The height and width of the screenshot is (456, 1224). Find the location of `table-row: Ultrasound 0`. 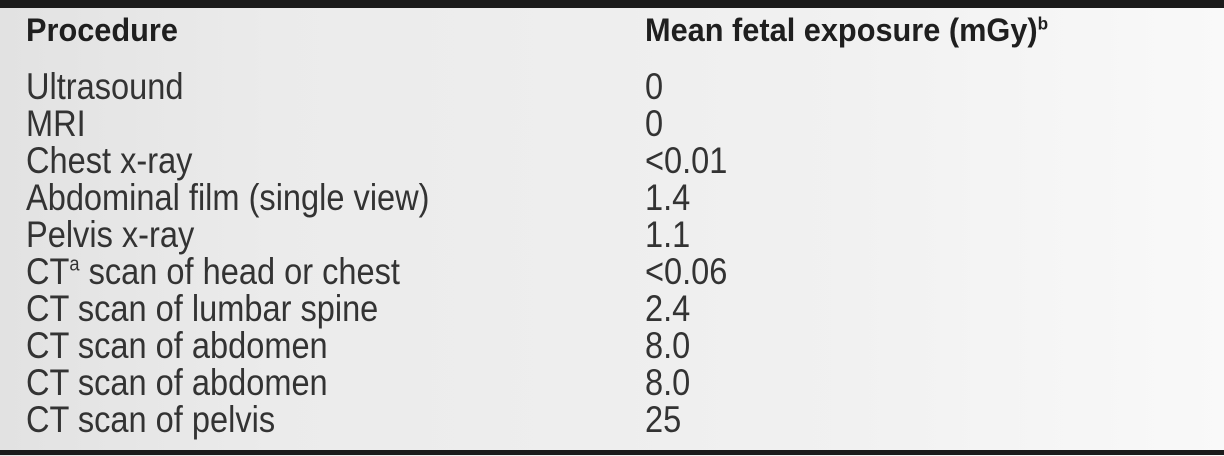

table-row: Ultrasound 0 is located at coordinates (612, 86).